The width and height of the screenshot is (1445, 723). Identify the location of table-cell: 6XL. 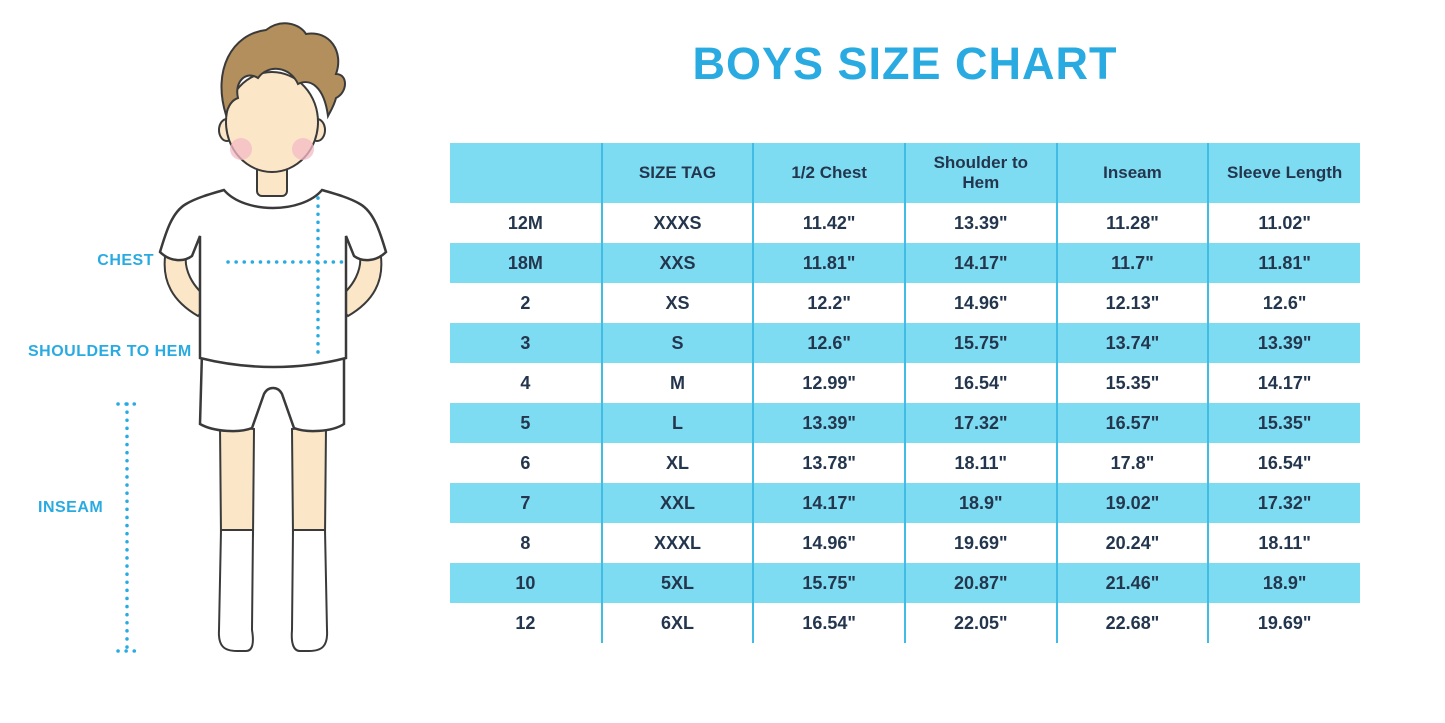
(677, 623).